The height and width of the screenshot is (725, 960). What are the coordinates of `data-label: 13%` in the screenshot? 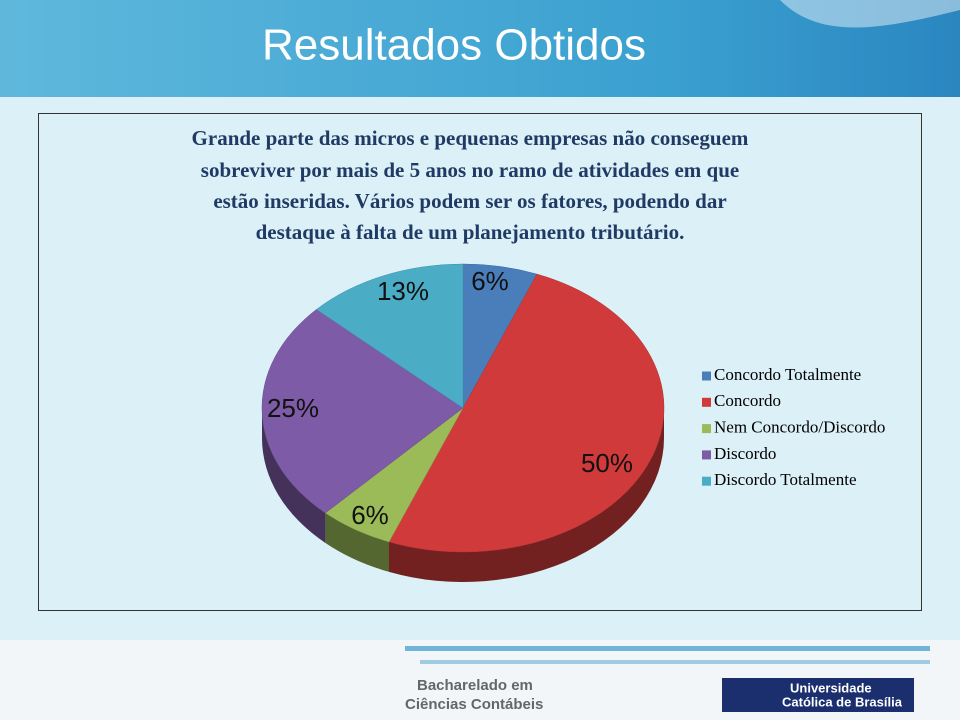 It's located at (403, 291).